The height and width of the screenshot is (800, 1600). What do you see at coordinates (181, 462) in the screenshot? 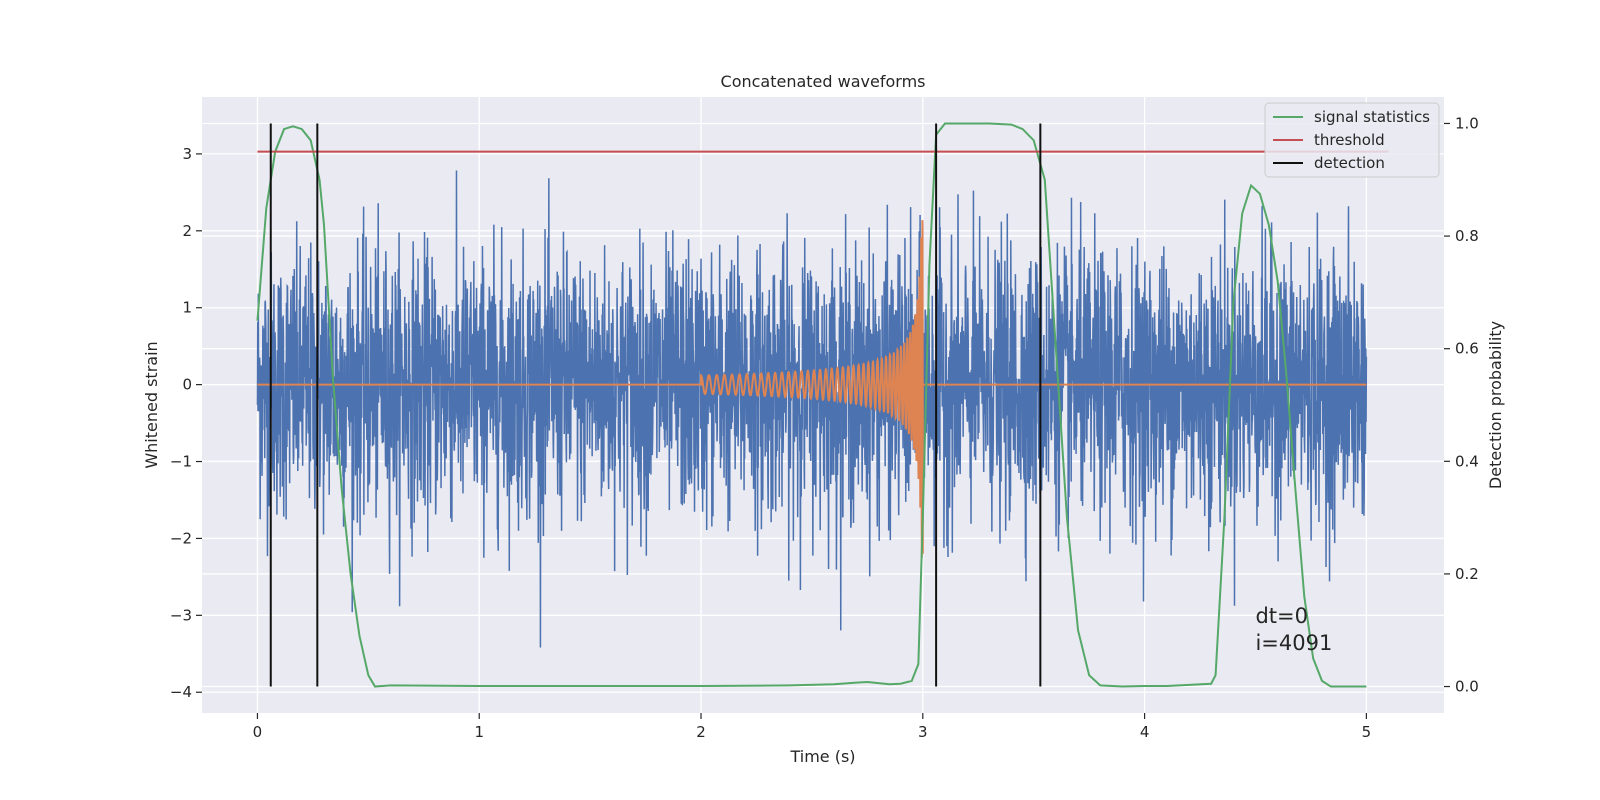
I see `y-tick-label: −1` at bounding box center [181, 462].